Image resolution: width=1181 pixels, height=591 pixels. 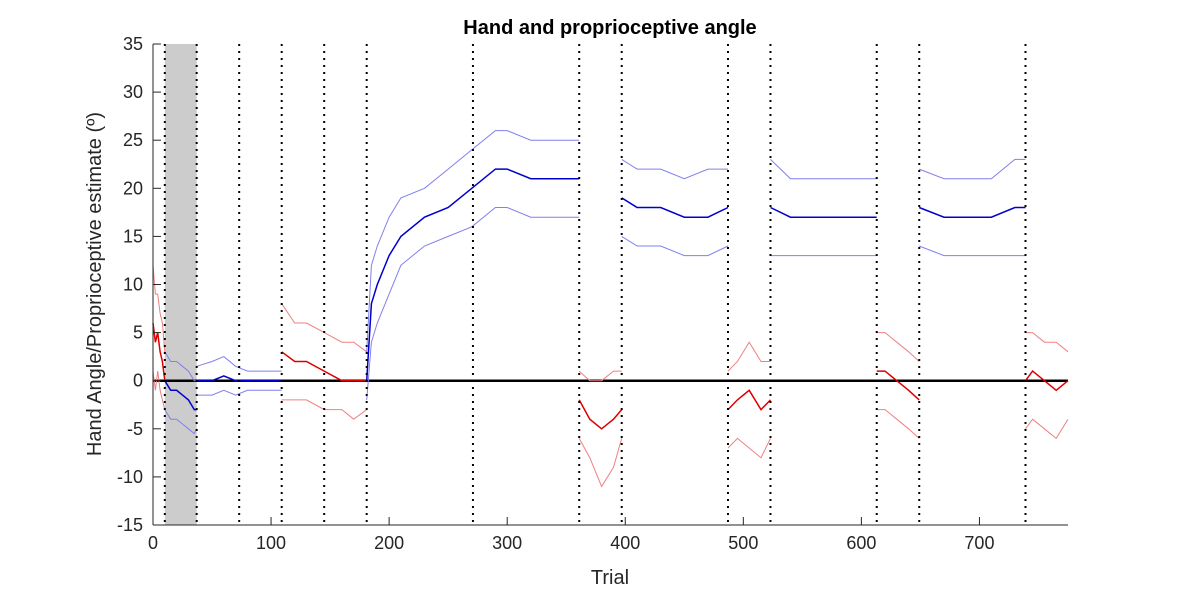 What do you see at coordinates (133, 44) in the screenshot?
I see `y-tick-label: 35` at bounding box center [133, 44].